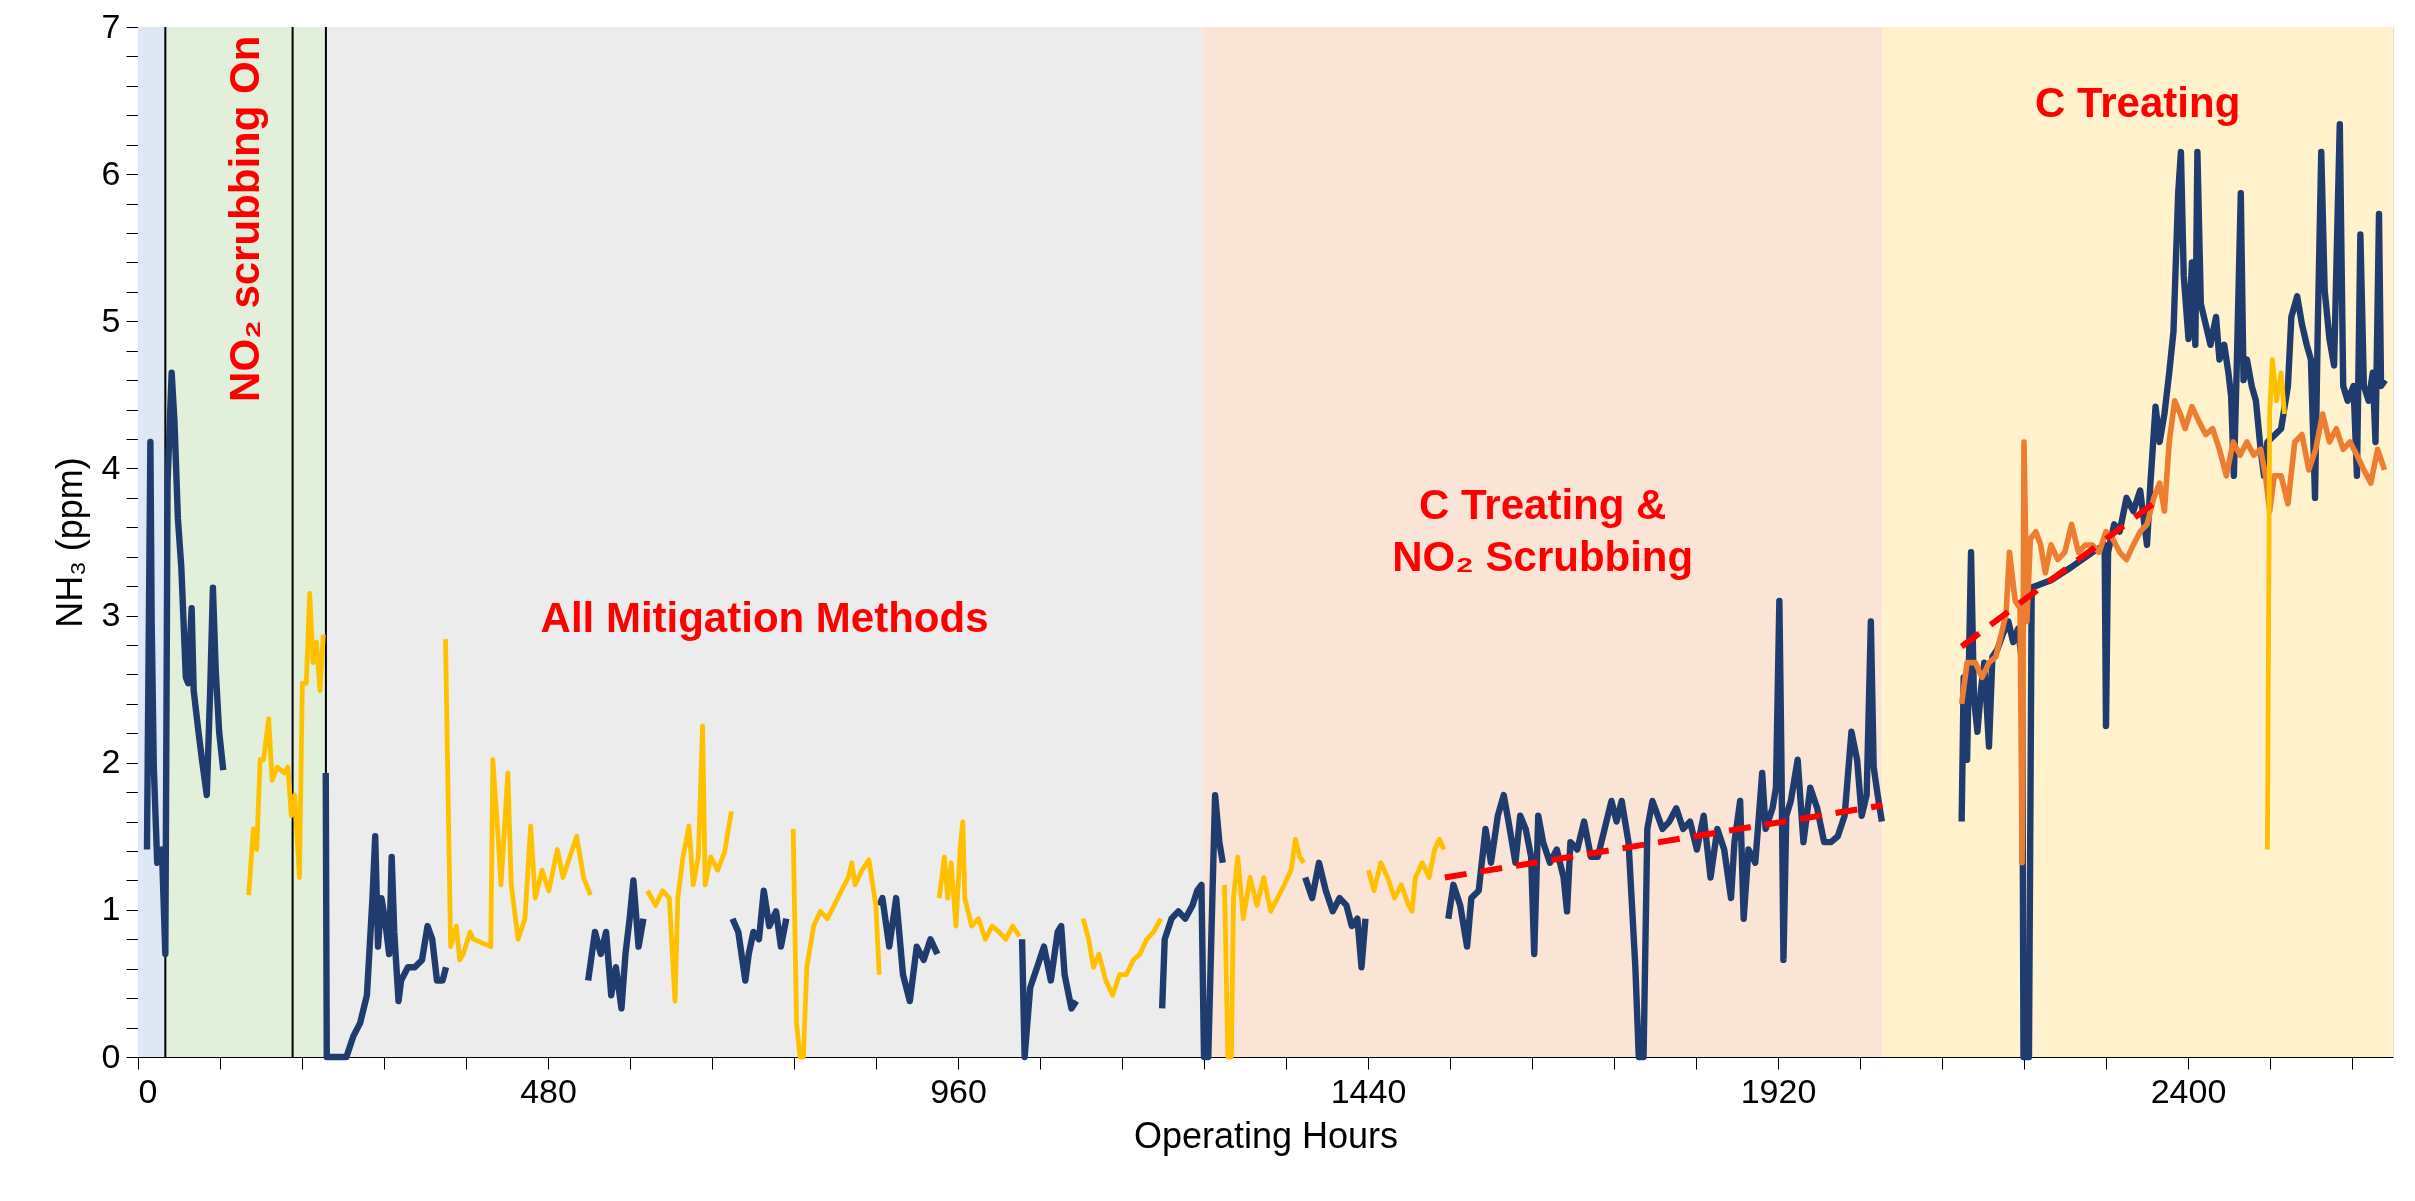  Describe the element at coordinates (2137, 103) in the screenshot. I see `band-label: C Treating` at that location.